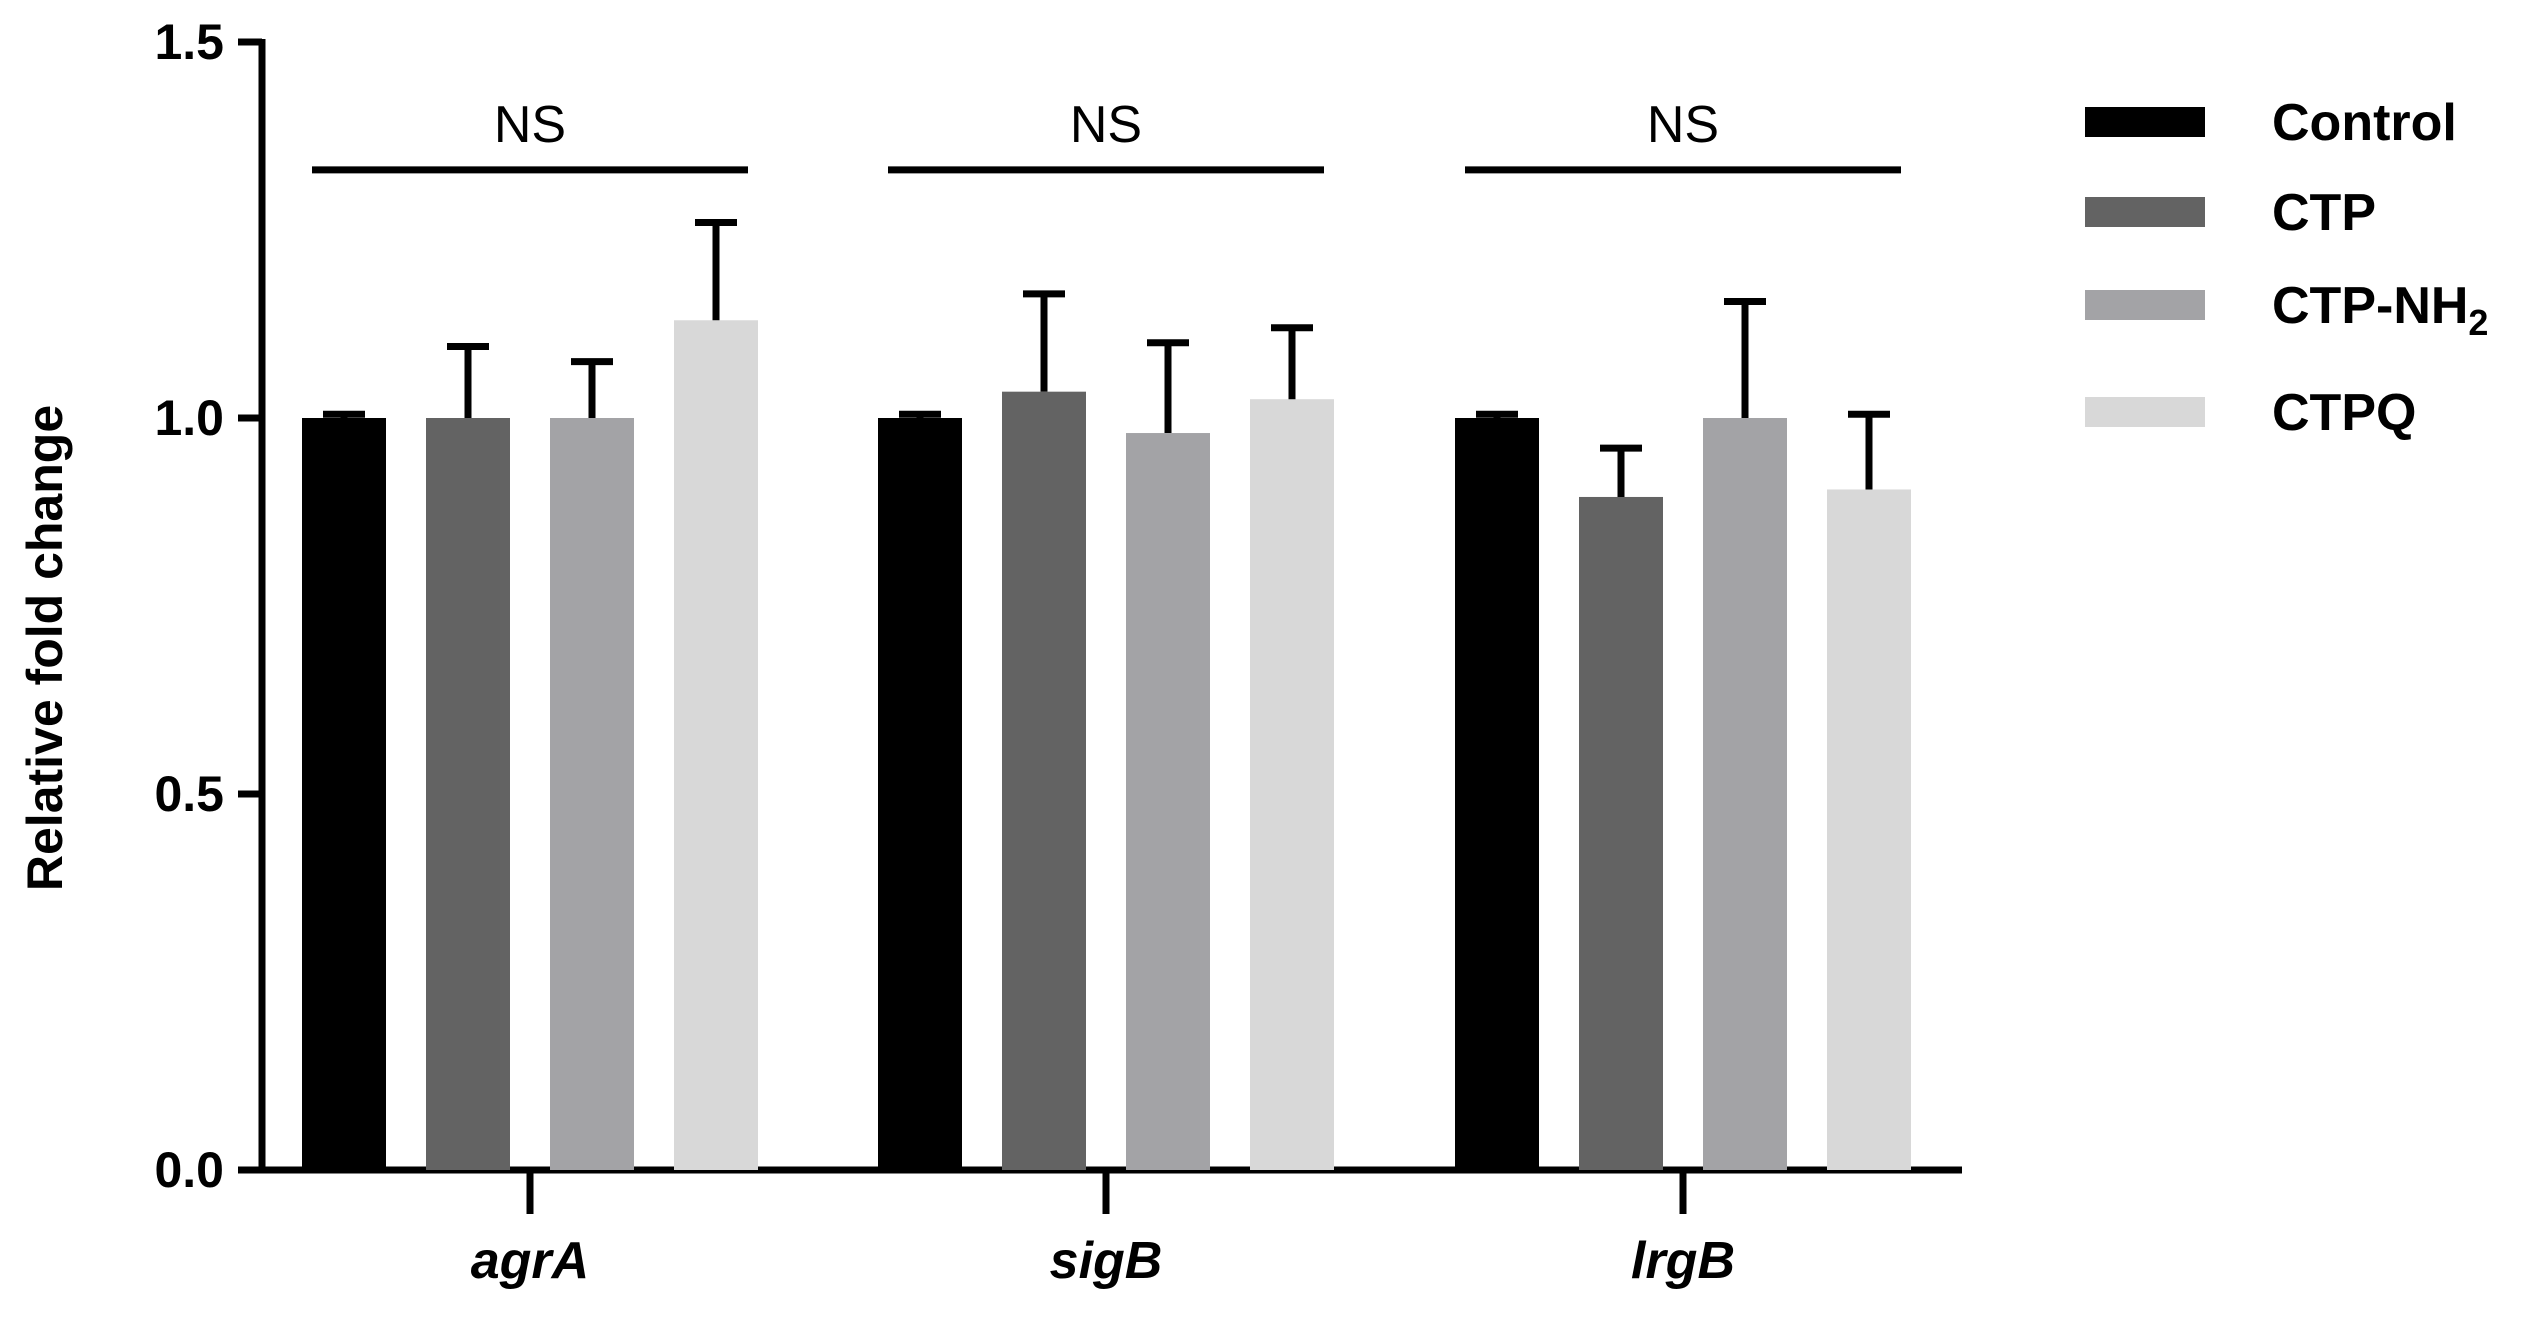  I want to click on x-tick-label: agrA, so click(530, 1261).